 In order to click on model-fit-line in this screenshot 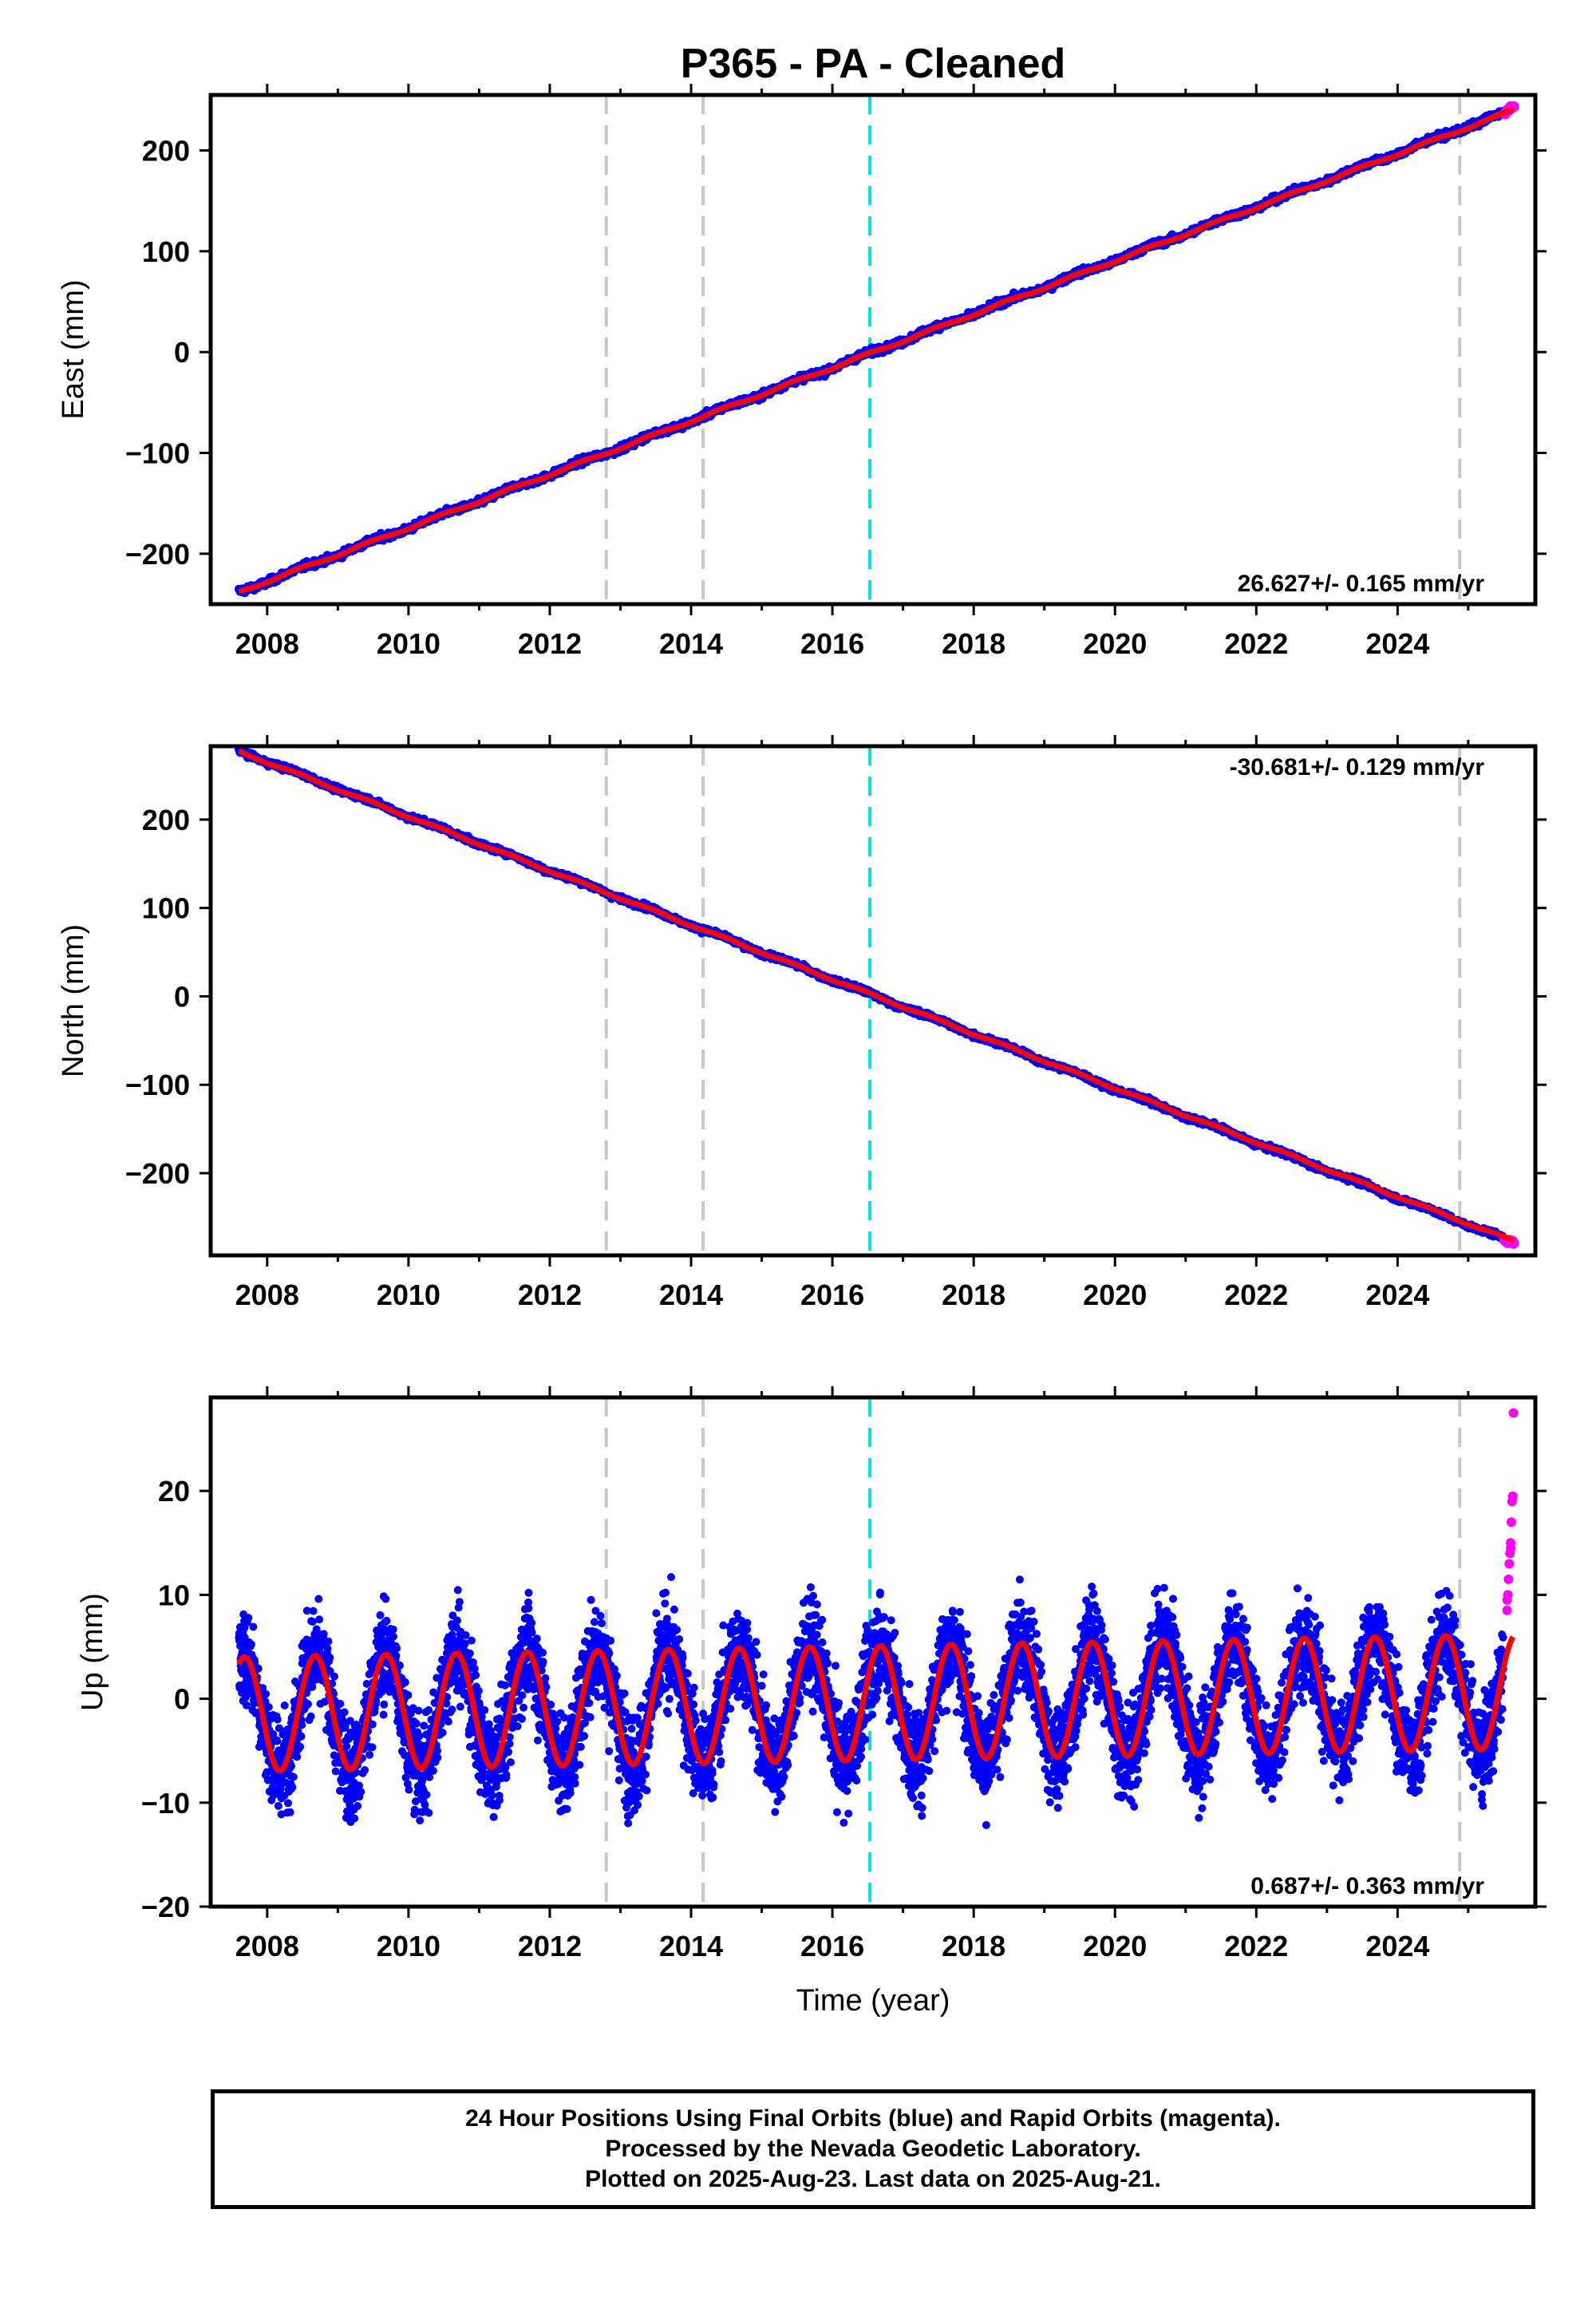, I will do `click(876, 1703)`.